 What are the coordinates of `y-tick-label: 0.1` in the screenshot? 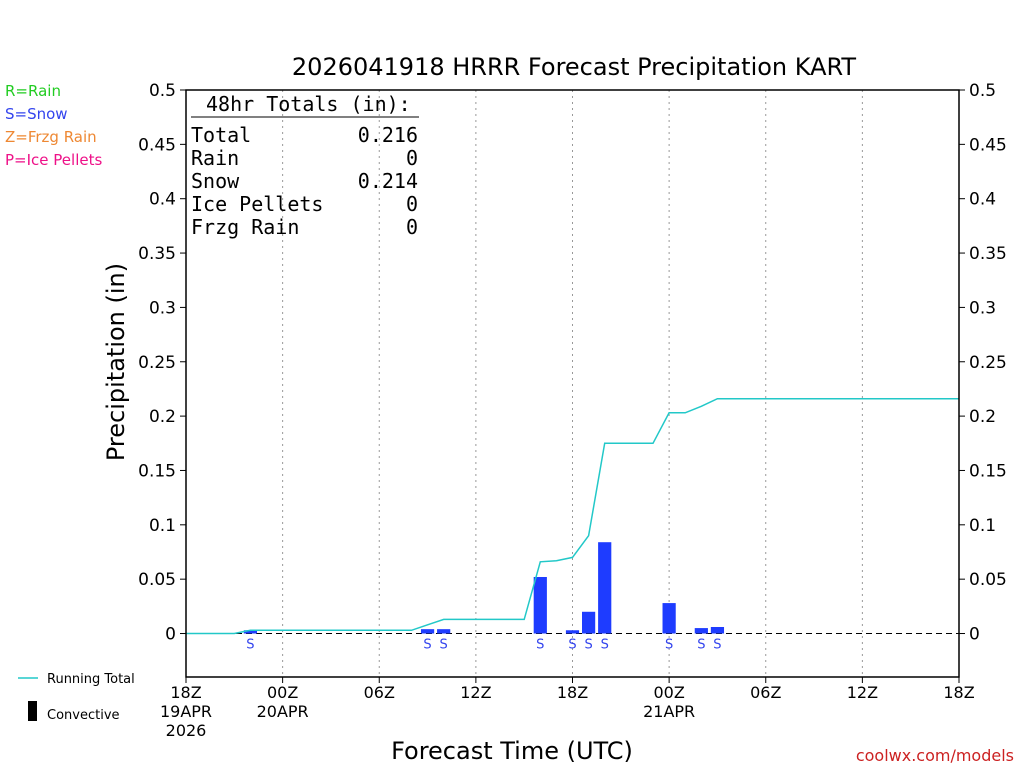 It's located at (162, 526).